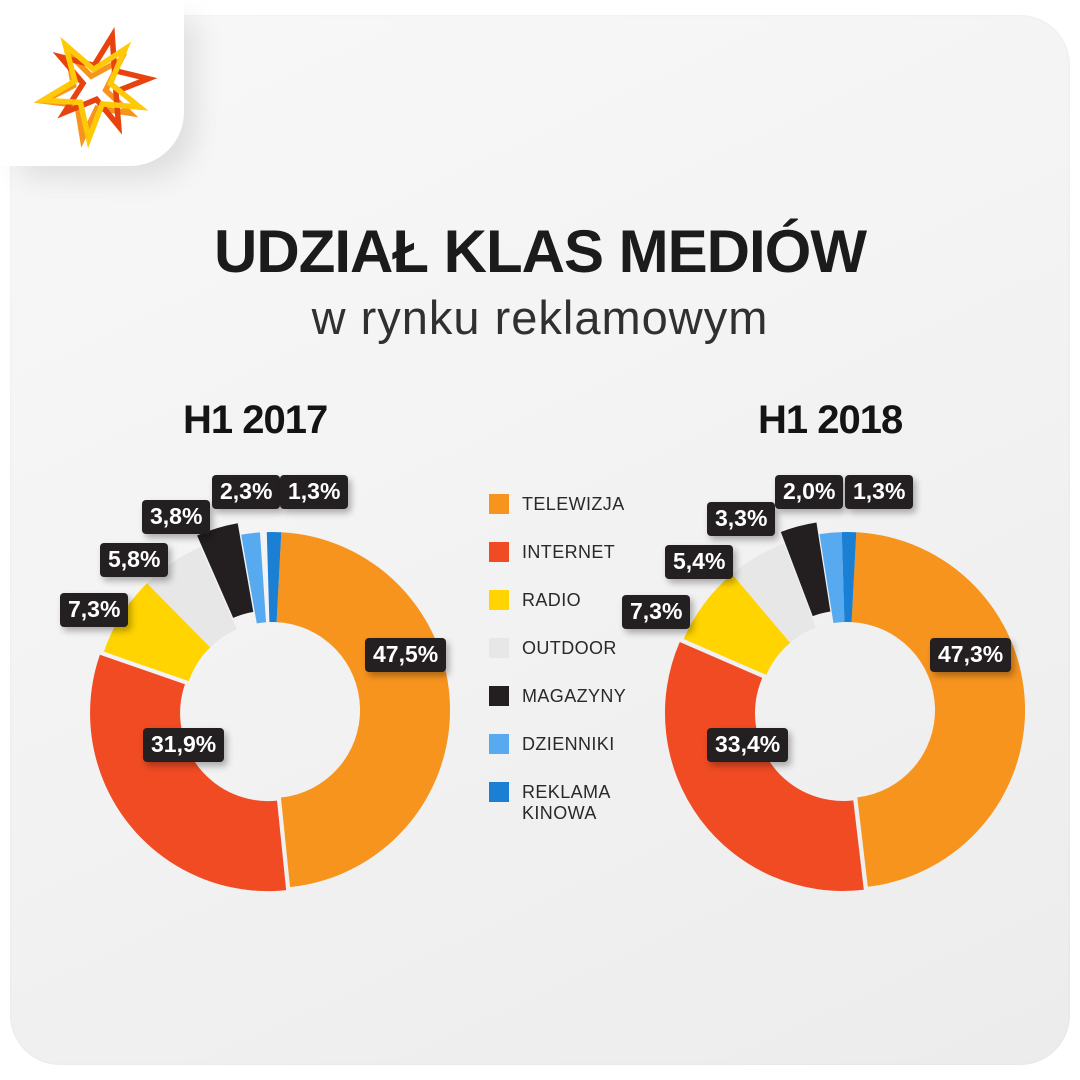 The width and height of the screenshot is (1080, 1080). I want to click on legend-item-internet: INTERNET, so click(566, 552).